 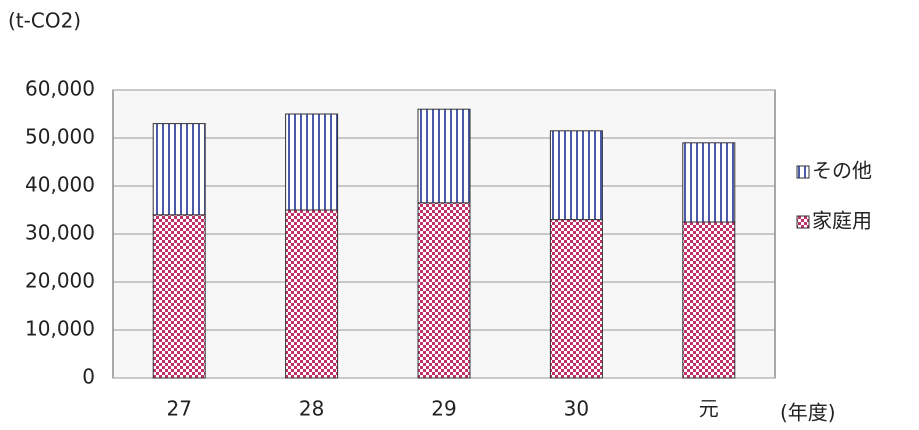 What do you see at coordinates (60, 185) in the screenshot?
I see `y-tick-label: 40,000` at bounding box center [60, 185].